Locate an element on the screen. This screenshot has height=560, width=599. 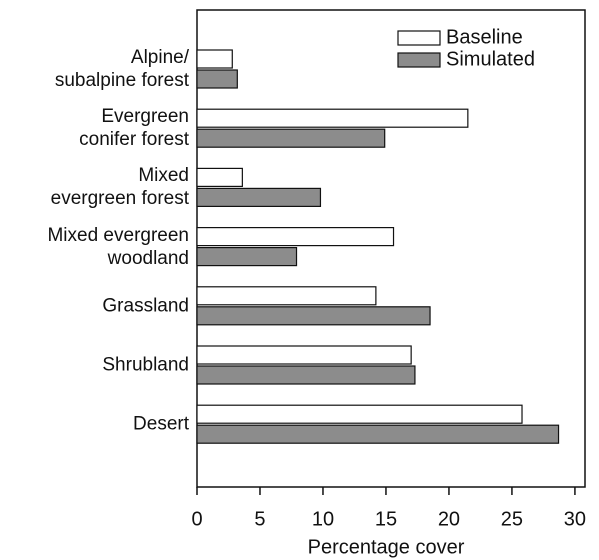
category-label: Grassland is located at coordinates (145, 306).